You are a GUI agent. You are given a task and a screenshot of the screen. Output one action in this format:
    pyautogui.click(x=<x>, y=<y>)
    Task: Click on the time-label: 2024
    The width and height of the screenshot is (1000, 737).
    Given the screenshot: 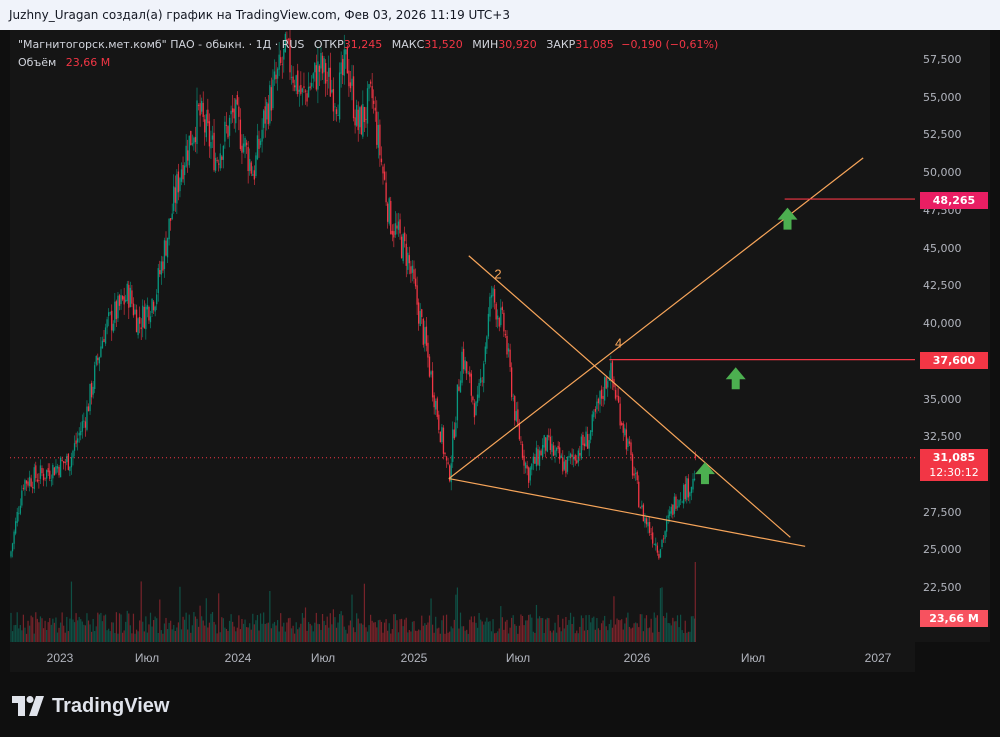 What is the action you would take?
    pyautogui.click(x=238, y=658)
    